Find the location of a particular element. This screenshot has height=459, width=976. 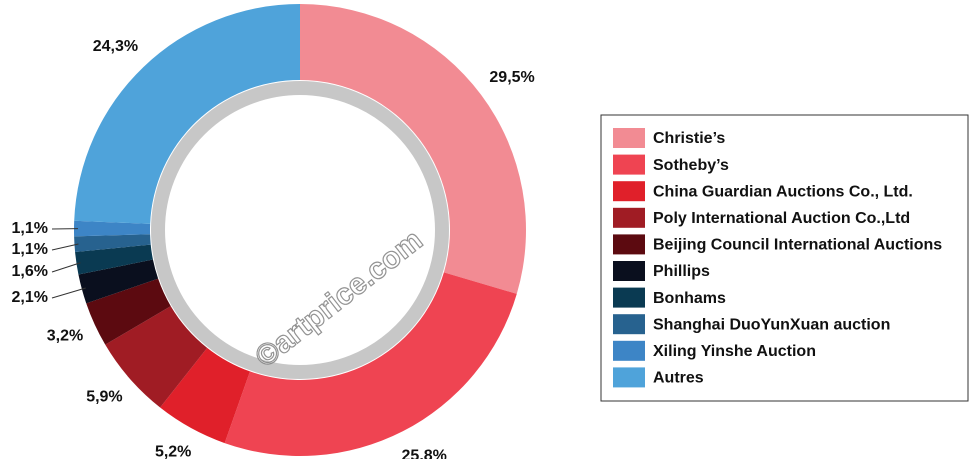

data-label: 25,8% is located at coordinates (424, 453).